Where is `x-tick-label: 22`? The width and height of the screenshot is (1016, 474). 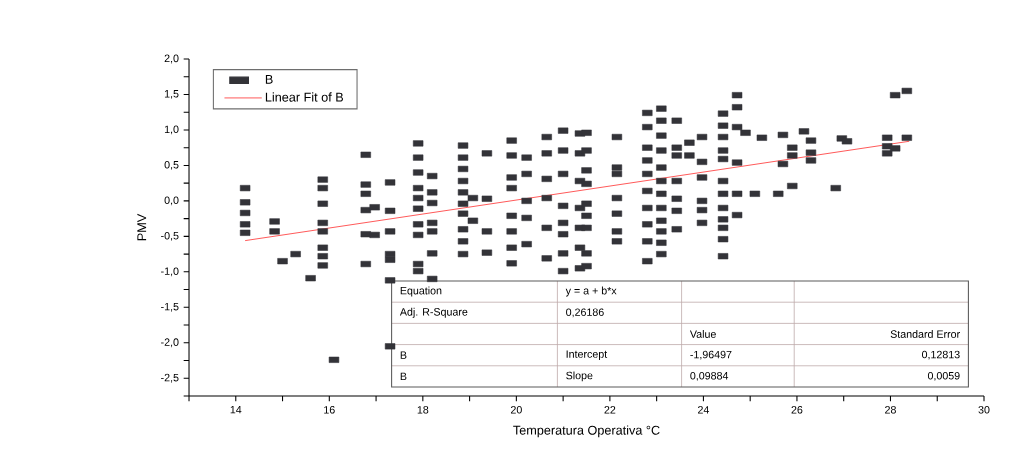 x-tick-label: 22 is located at coordinates (610, 410).